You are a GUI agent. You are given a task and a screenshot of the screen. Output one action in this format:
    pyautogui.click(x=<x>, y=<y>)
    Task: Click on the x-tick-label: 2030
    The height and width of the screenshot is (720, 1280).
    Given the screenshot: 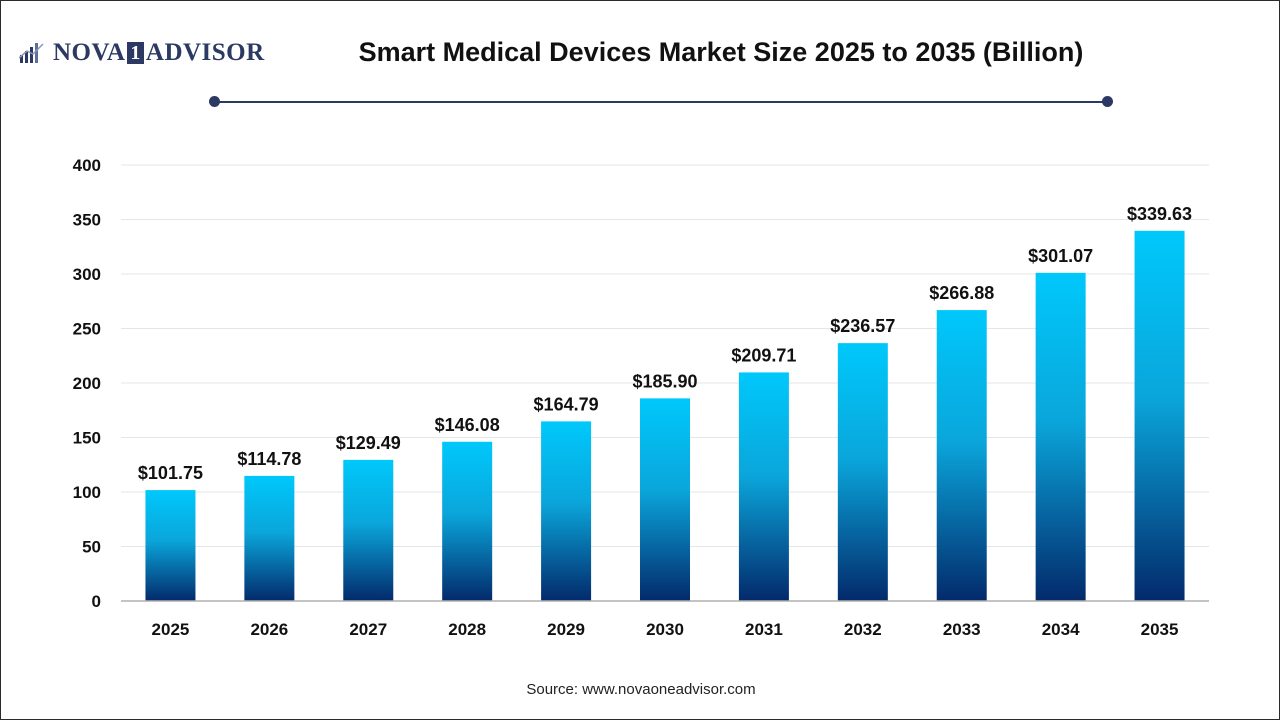 What is the action you would take?
    pyautogui.click(x=665, y=629)
    